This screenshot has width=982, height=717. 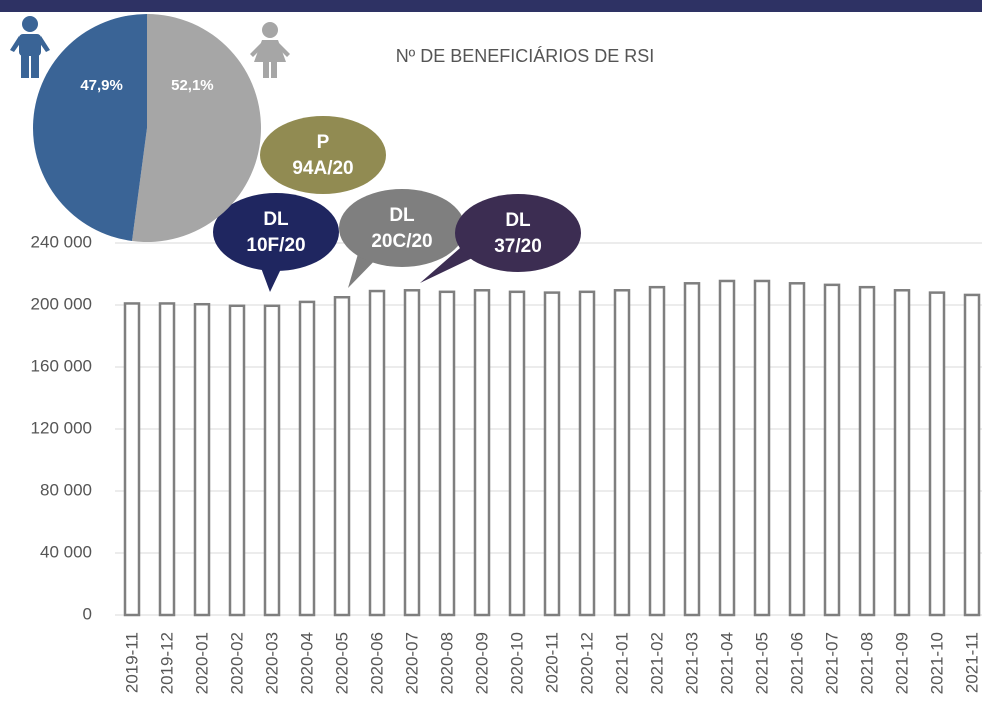 I want to click on x-tick-label: 2021-05, so click(x=761, y=663).